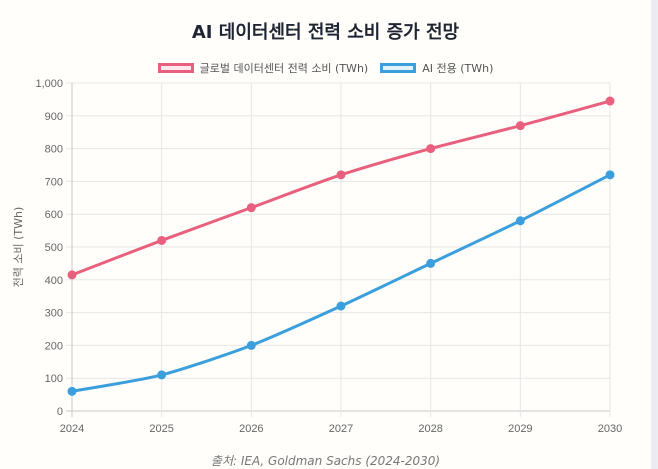  What do you see at coordinates (54, 281) in the screenshot?
I see `y-tick-label: 400` at bounding box center [54, 281].